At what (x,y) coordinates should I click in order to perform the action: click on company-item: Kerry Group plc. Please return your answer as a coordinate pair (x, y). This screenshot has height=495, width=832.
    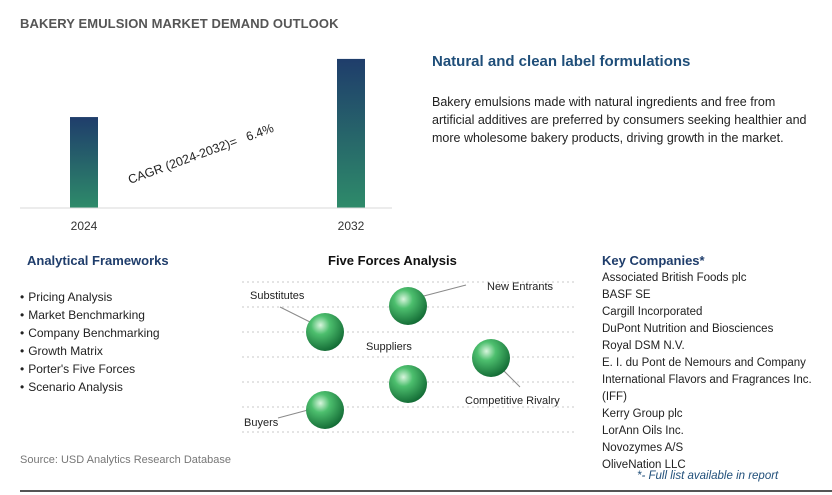
    Looking at the image, I should click on (642, 414).